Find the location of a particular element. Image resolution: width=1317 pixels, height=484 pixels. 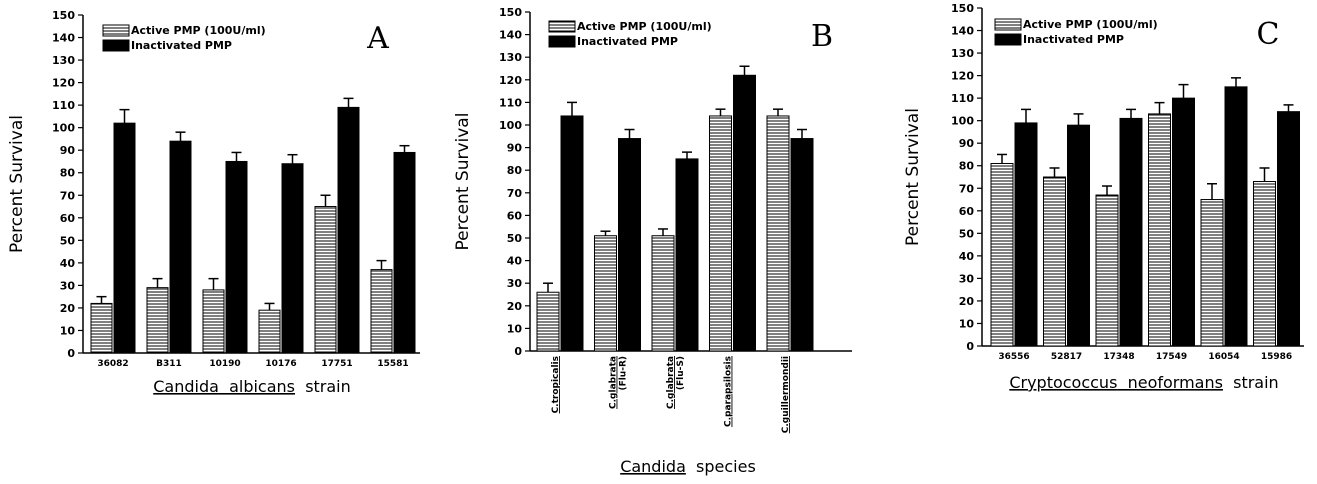

x-axis-label: Candida species is located at coordinates (688, 466).